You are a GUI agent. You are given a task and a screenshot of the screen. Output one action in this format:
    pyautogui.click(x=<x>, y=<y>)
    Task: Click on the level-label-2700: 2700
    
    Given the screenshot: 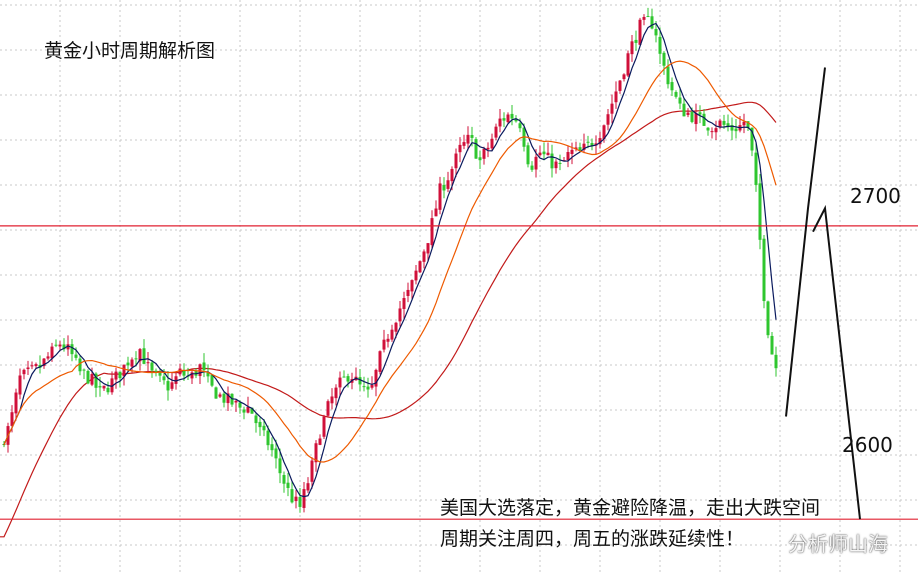 What is the action you would take?
    pyautogui.click(x=875, y=196)
    